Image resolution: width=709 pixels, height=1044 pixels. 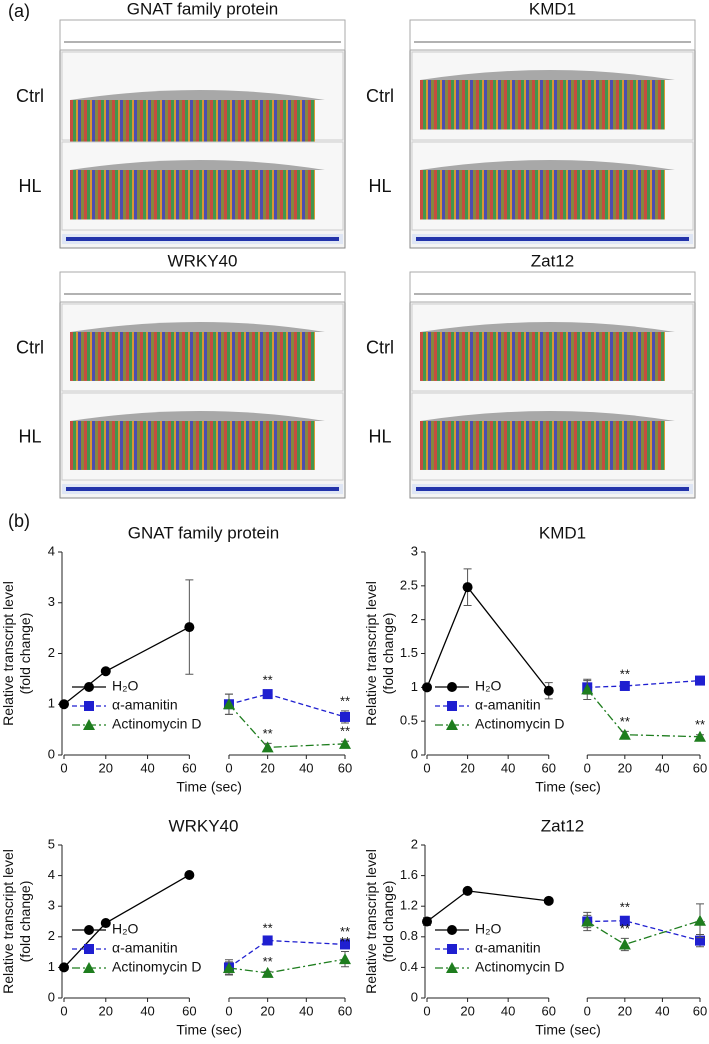 What do you see at coordinates (202, 9) in the screenshot?
I see `browser-title: GNAT family protein` at bounding box center [202, 9].